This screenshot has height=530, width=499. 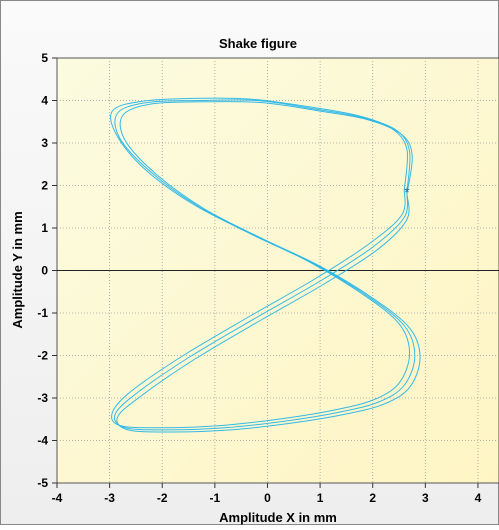 What do you see at coordinates (42, 356) in the screenshot?
I see `y-tick-label: -2` at bounding box center [42, 356].